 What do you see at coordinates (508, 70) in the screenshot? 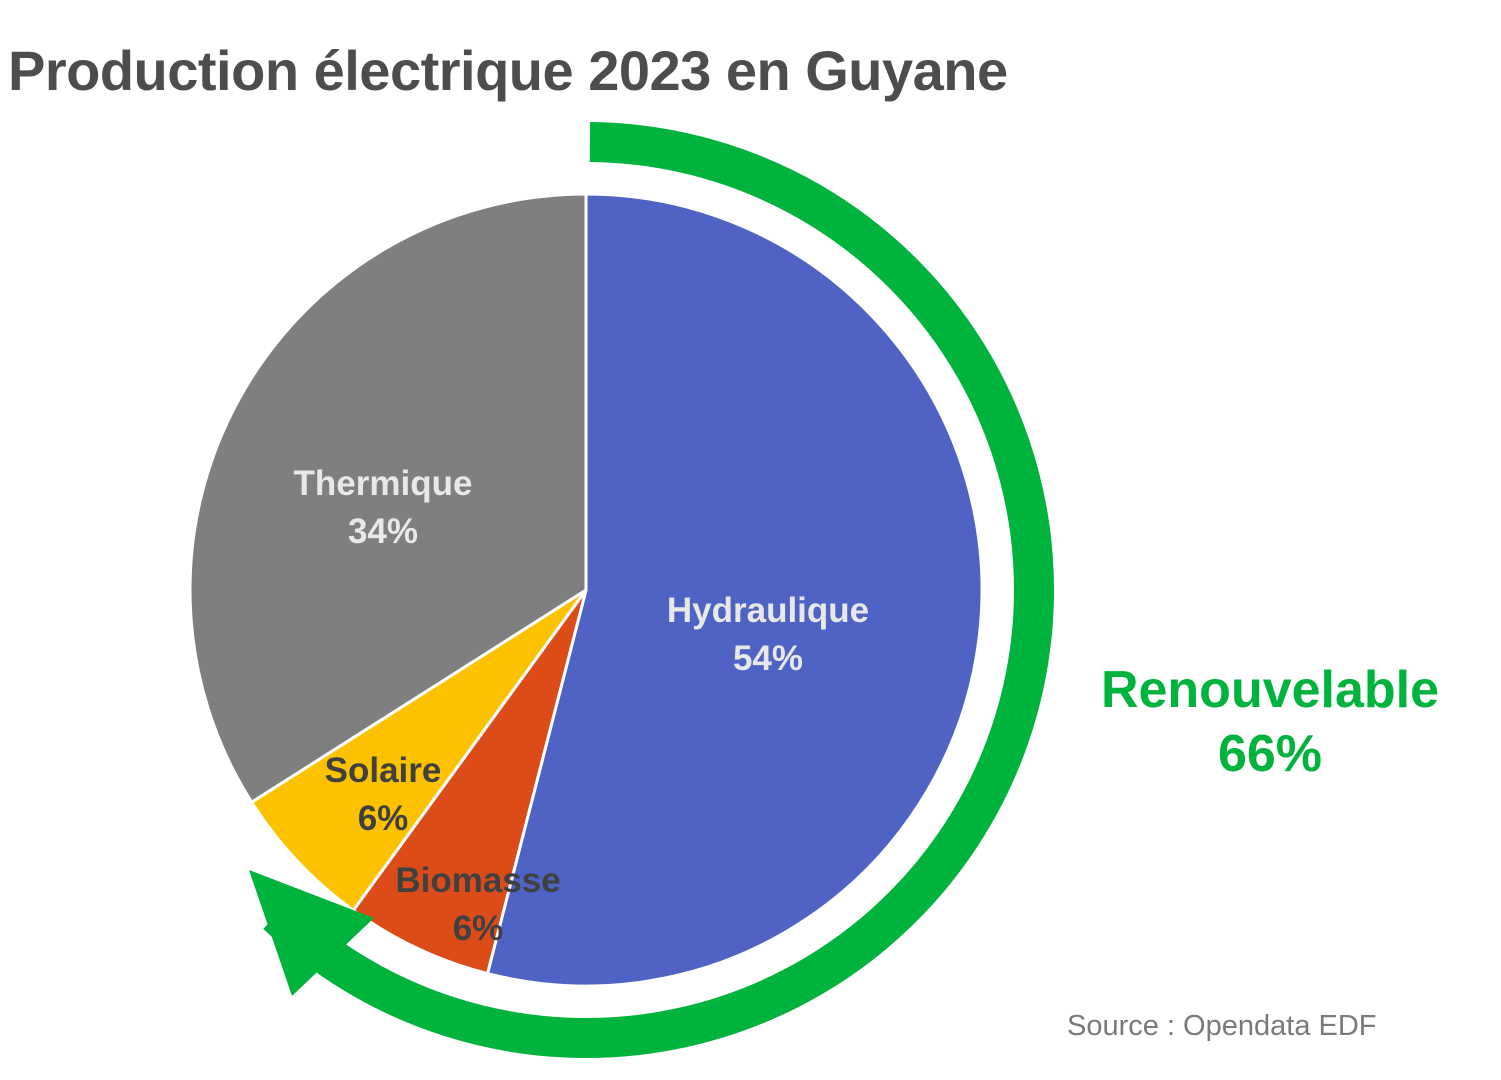
I see `chart-title: Production électrique 2023 en Guyane` at bounding box center [508, 70].